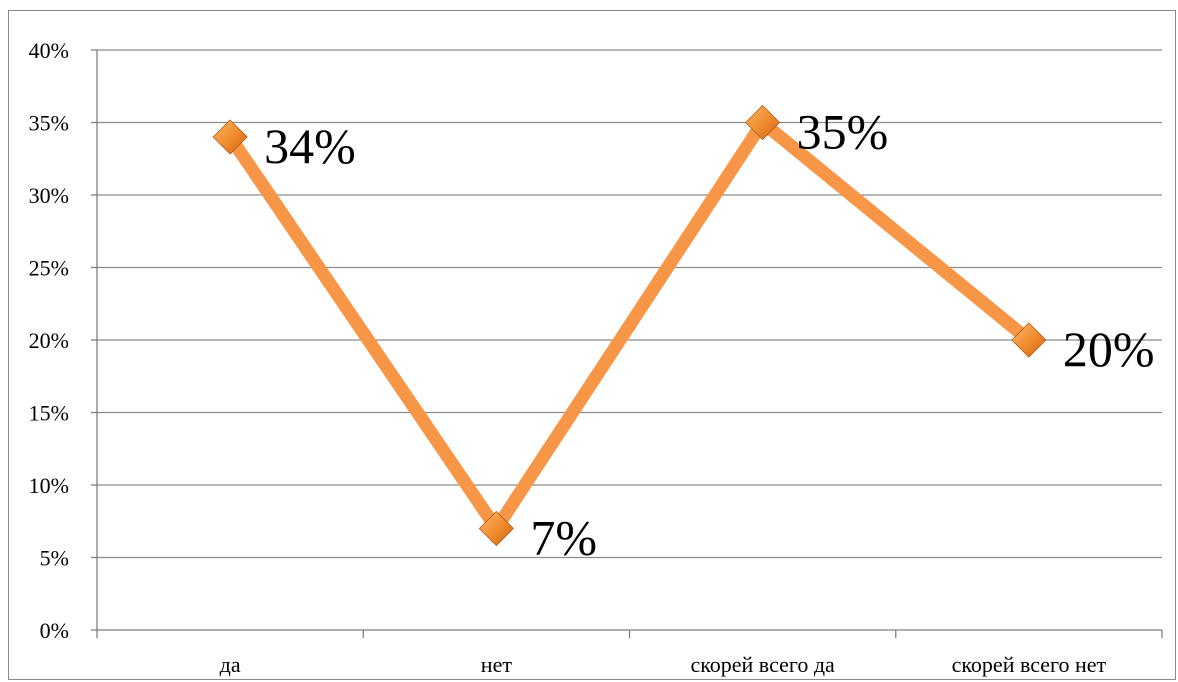  Describe the element at coordinates (230, 664) in the screenshot. I see `x-tick-label: да` at that location.